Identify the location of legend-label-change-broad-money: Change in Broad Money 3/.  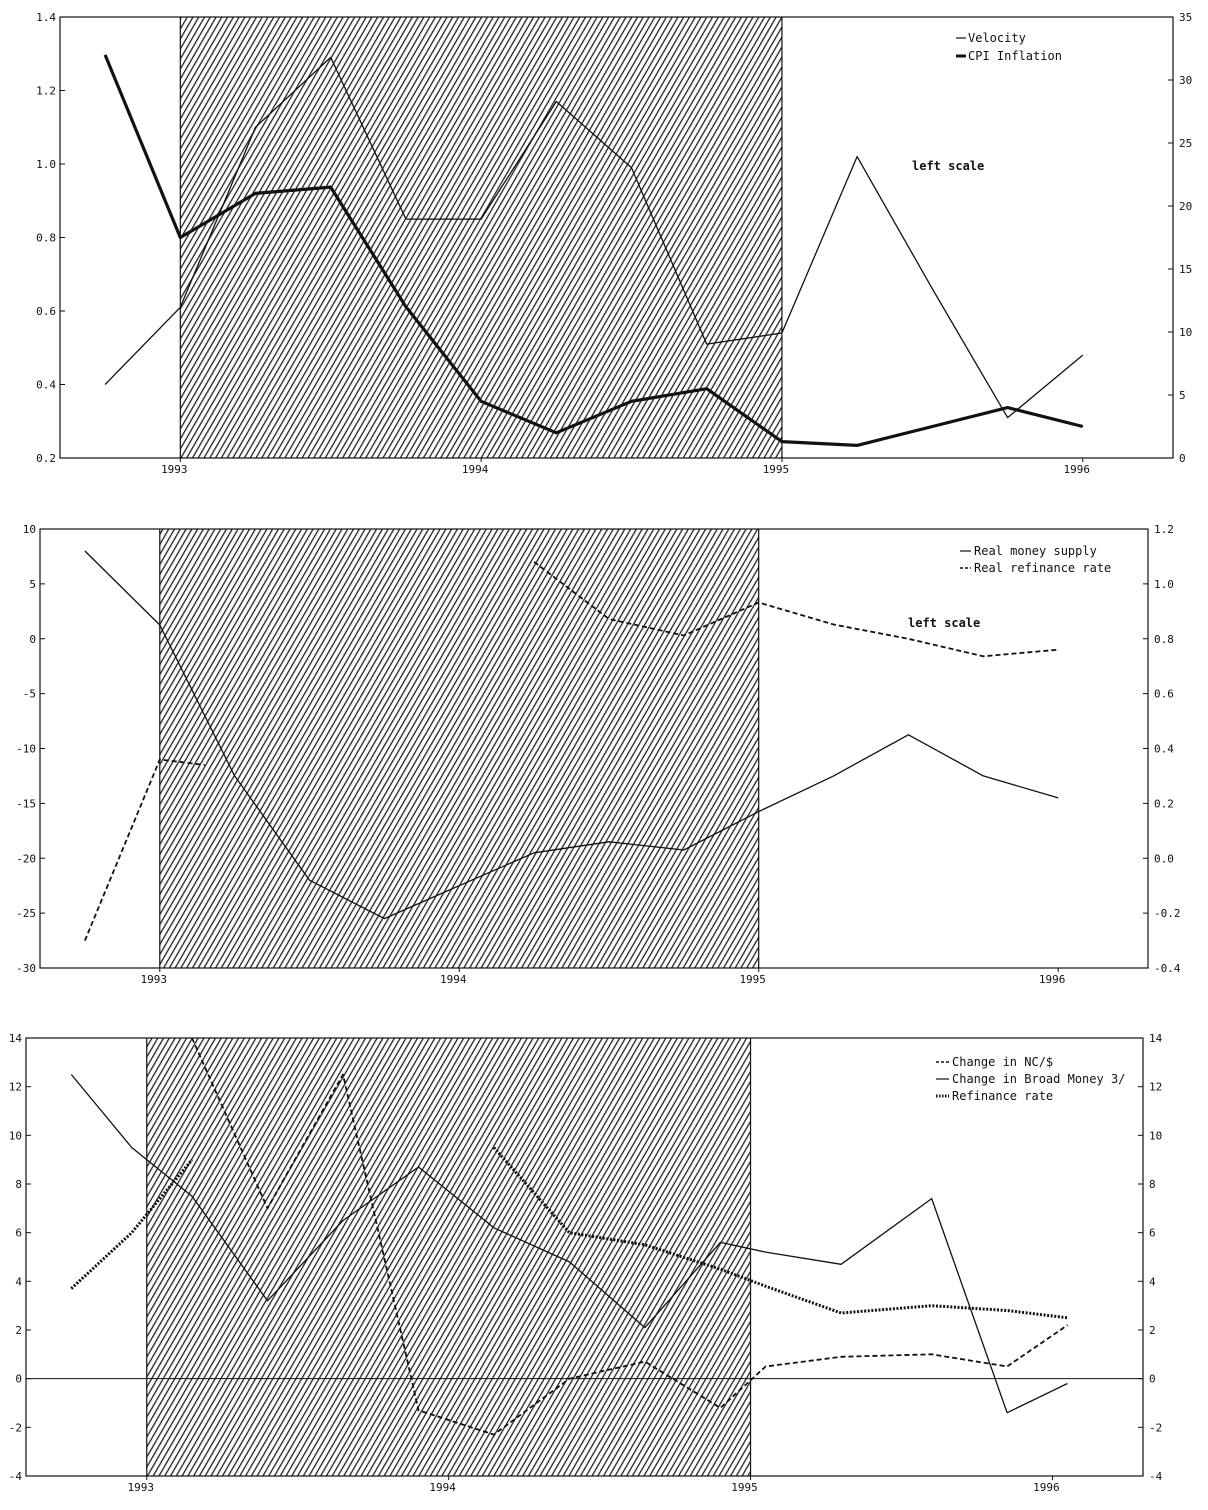
(1038, 1079).